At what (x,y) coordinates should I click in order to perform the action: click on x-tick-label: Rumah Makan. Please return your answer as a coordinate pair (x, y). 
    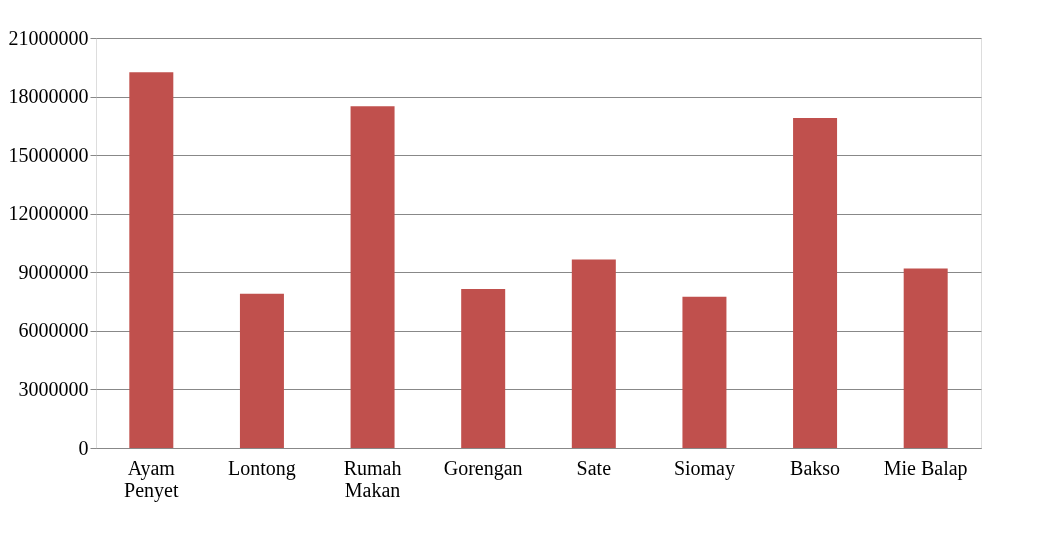
    Looking at the image, I should click on (372, 478).